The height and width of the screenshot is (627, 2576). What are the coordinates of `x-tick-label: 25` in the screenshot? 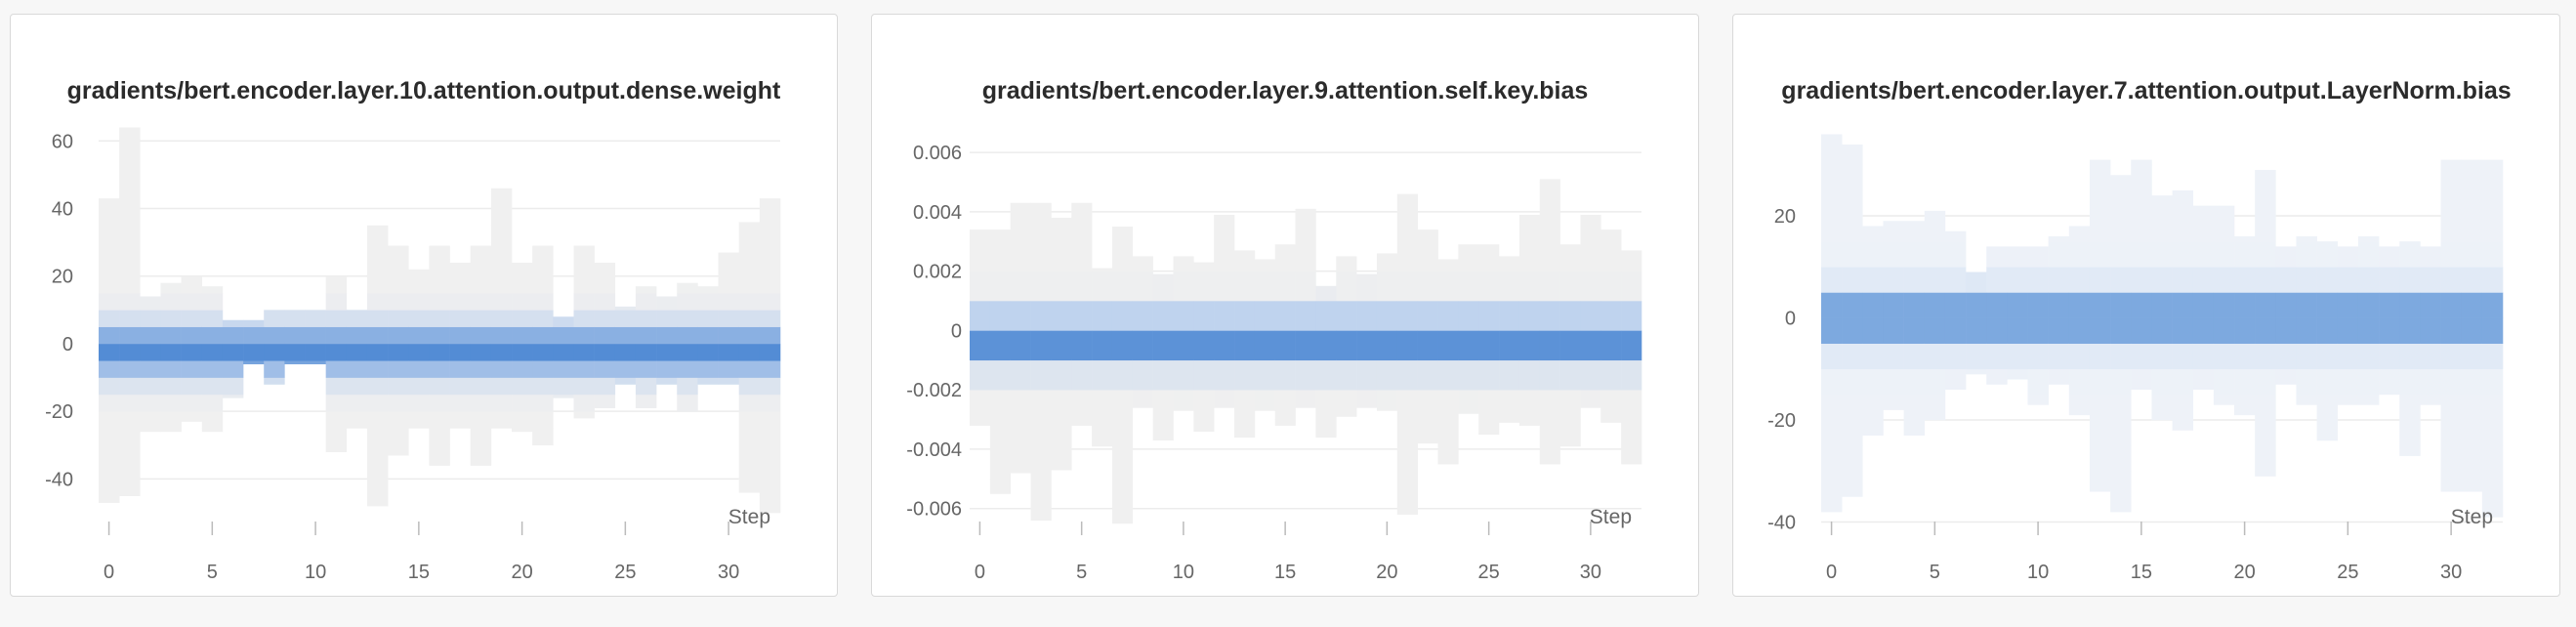 It's located at (625, 572).